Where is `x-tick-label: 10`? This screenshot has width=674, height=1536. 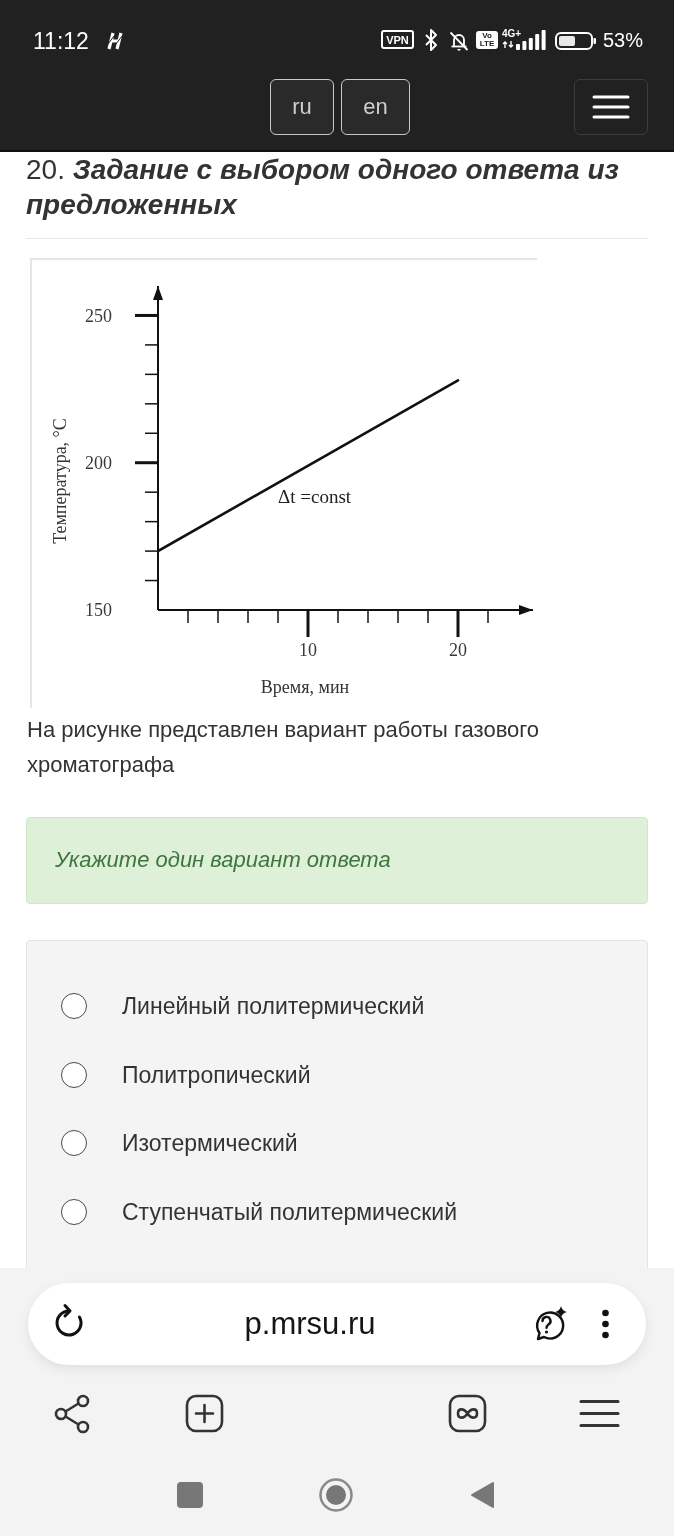
x-tick-label: 10 is located at coordinates (308, 650).